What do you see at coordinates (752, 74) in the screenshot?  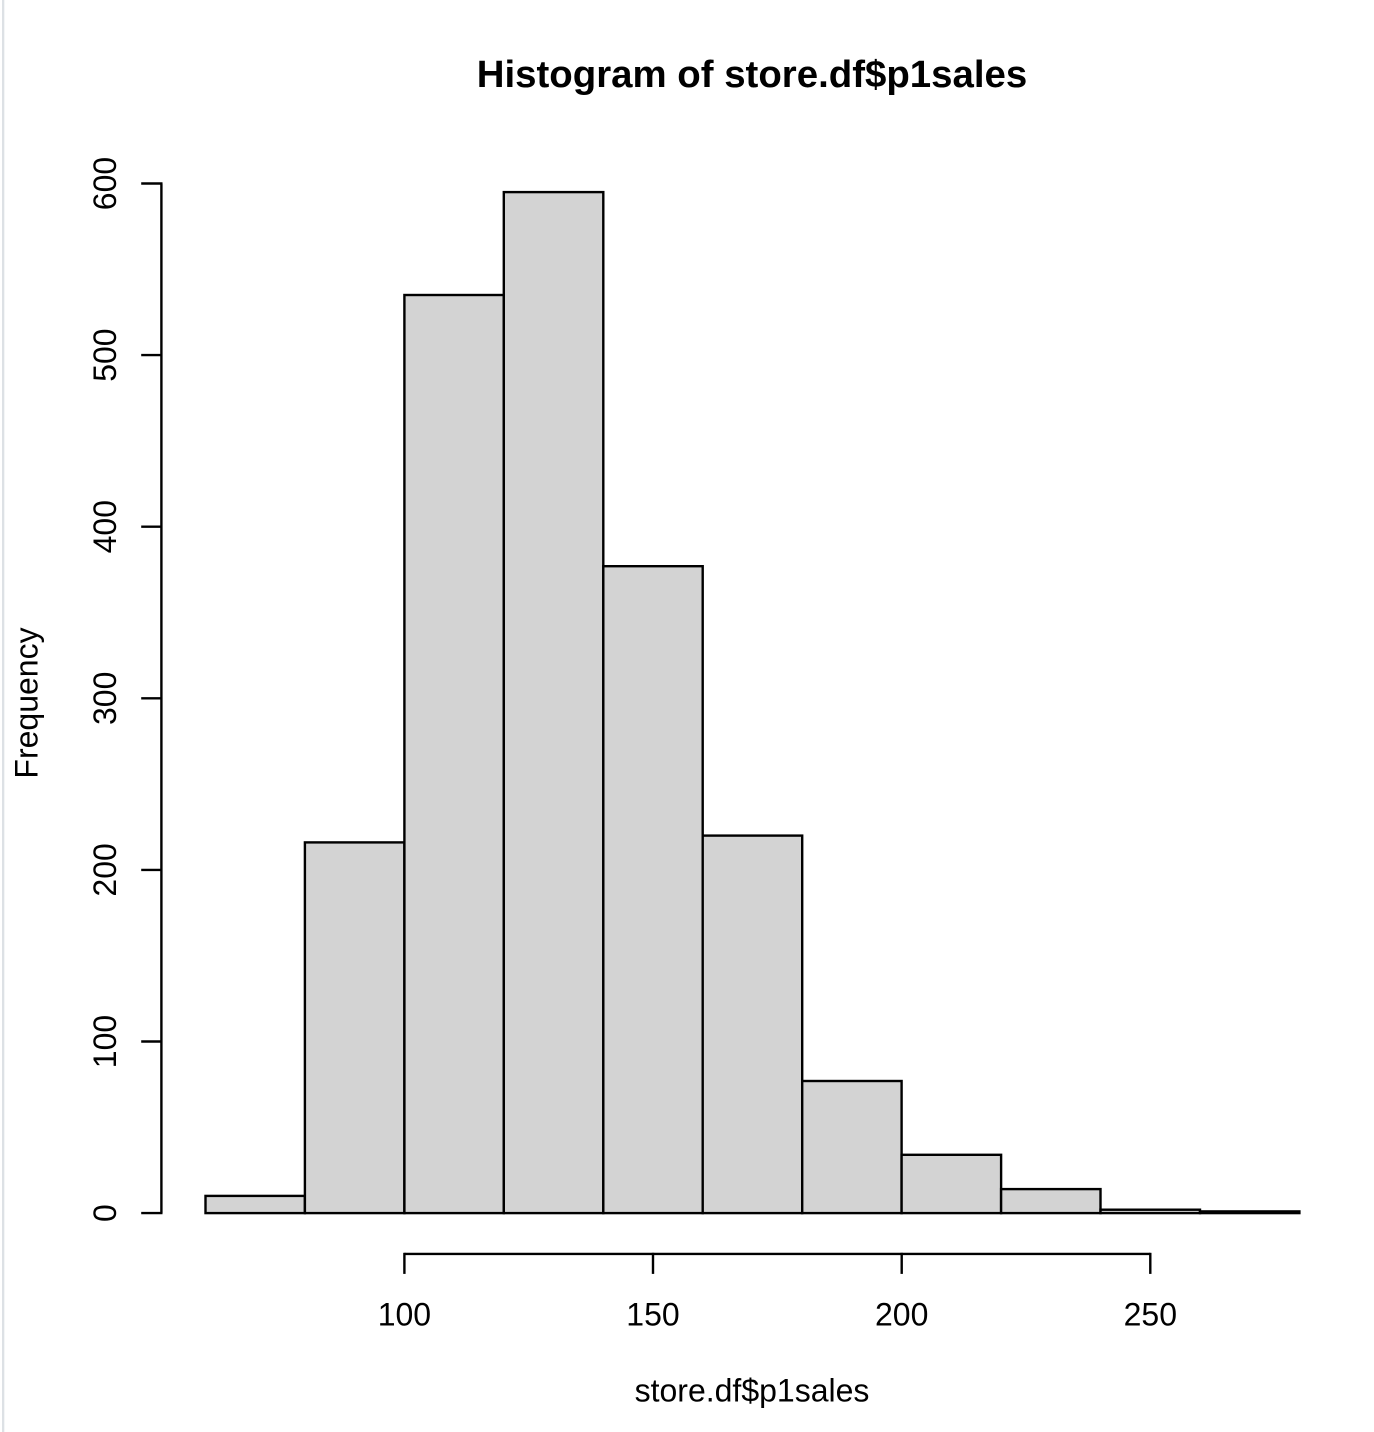 I see `svg-text: Histogram of store.df$p1sales` at bounding box center [752, 74].